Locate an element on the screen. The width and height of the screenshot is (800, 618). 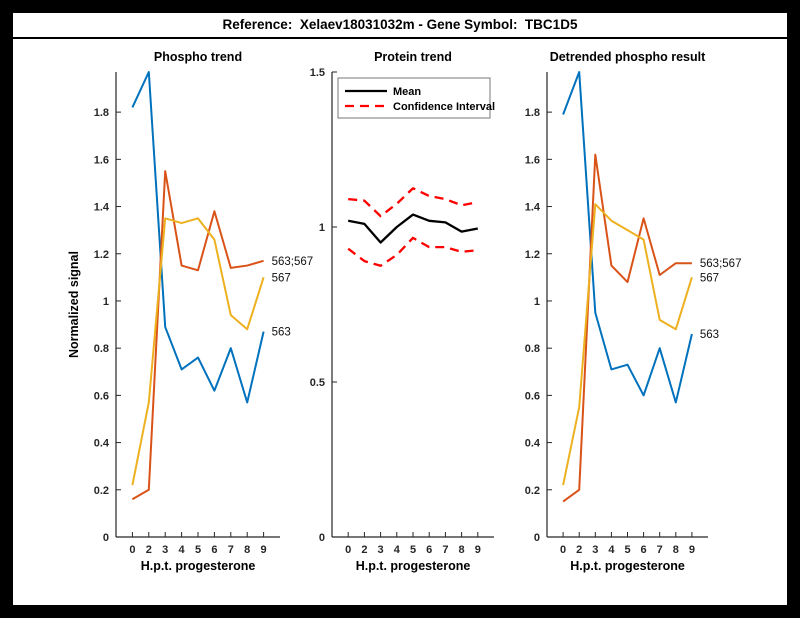
legend-label: Mean is located at coordinates (407, 92).